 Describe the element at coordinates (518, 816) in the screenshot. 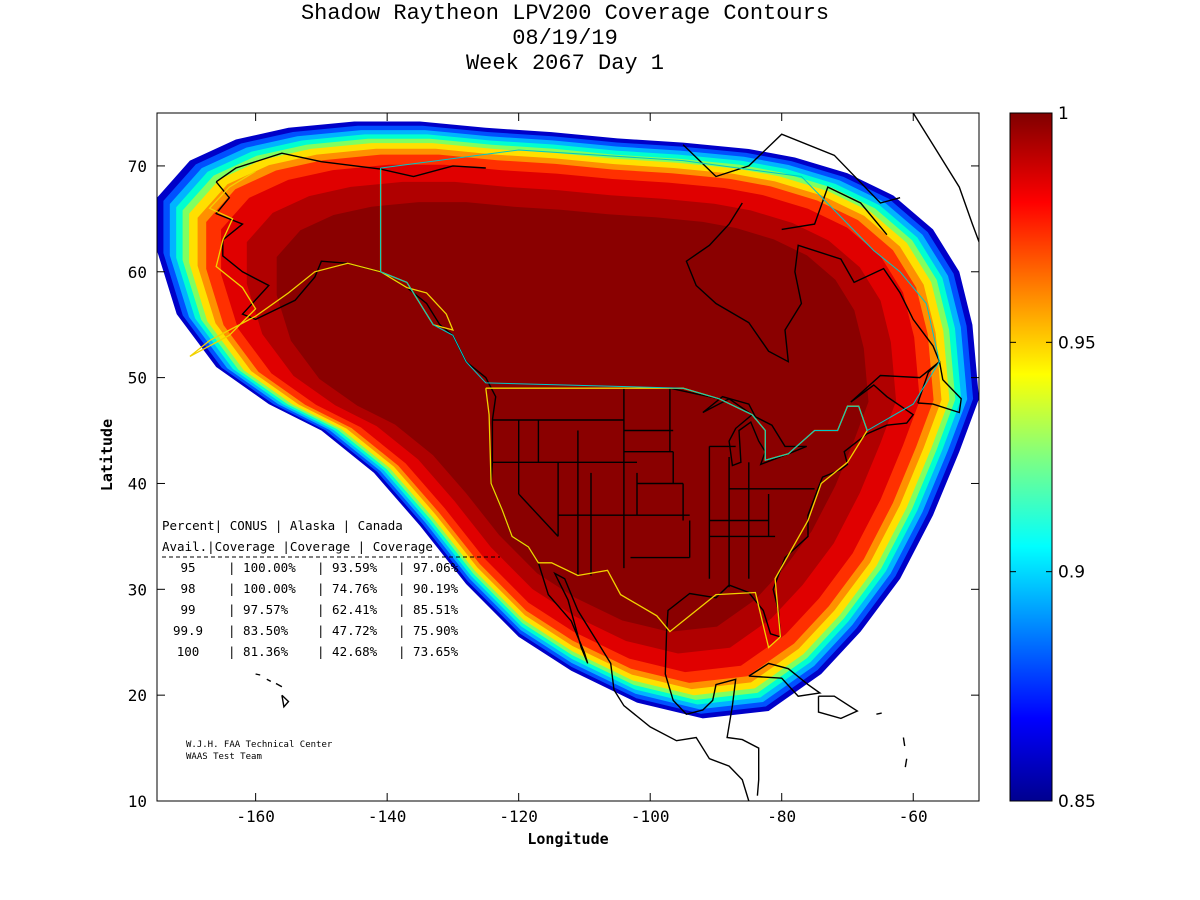

I see `x-tick-label: -120` at that location.